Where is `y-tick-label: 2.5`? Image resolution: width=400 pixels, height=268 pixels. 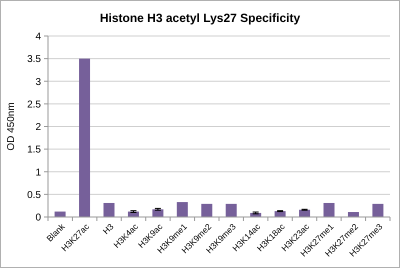 y-tick-label: 2.5 is located at coordinates (34, 104).